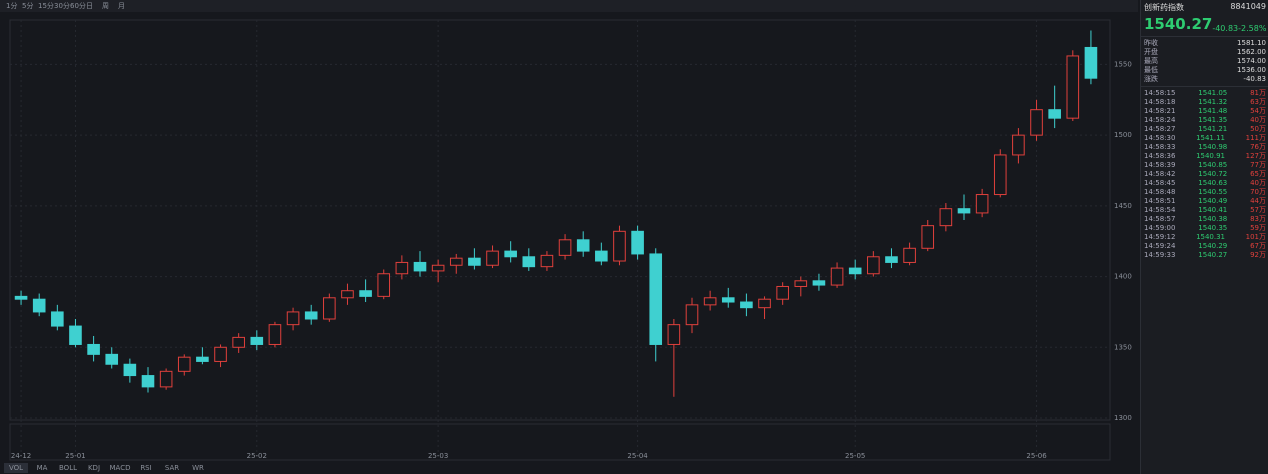 This screenshot has height=474, width=1268. What do you see at coordinates (172, 468) in the screenshot?
I see `indicator-tab: SAR` at bounding box center [172, 468].